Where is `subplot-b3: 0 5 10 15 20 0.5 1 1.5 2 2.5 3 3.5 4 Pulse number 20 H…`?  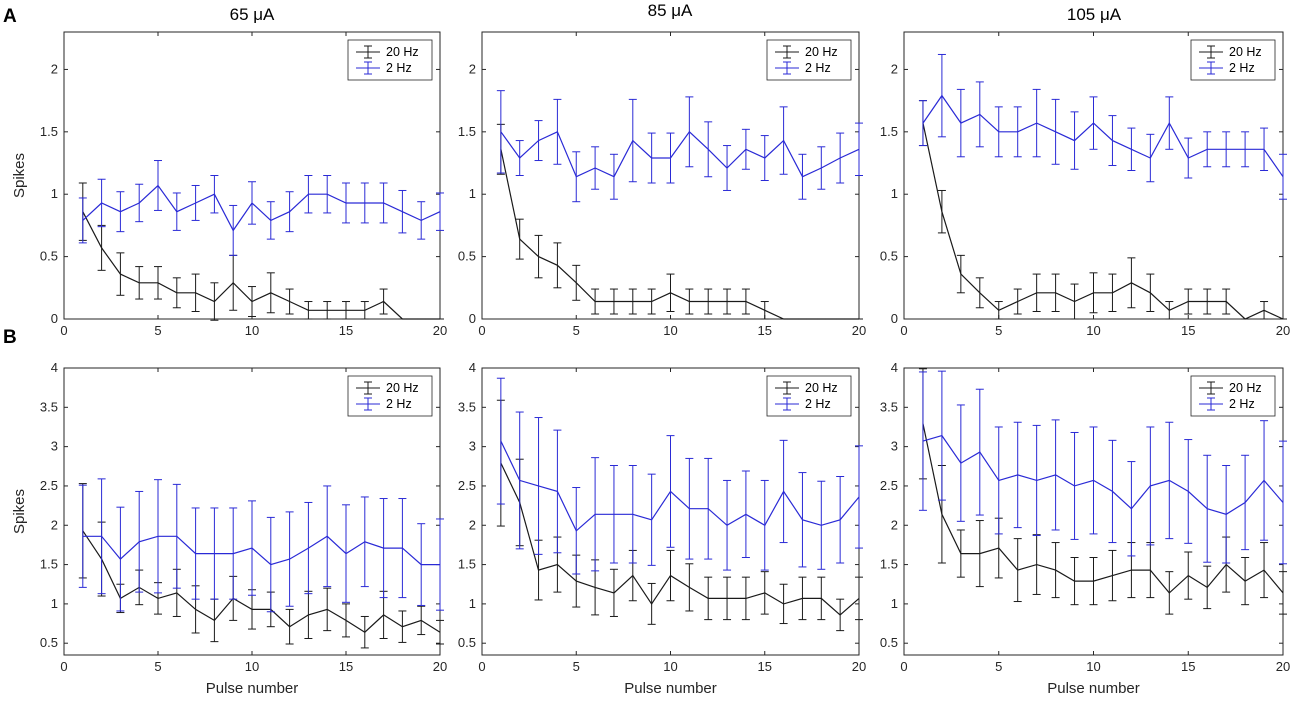
subplot-b3: 0 5 10 15 20 0.5 1 1.5 2 2.5 3 3.5 4 Pulse number 20 H… is located at coordinates (1085, 528).